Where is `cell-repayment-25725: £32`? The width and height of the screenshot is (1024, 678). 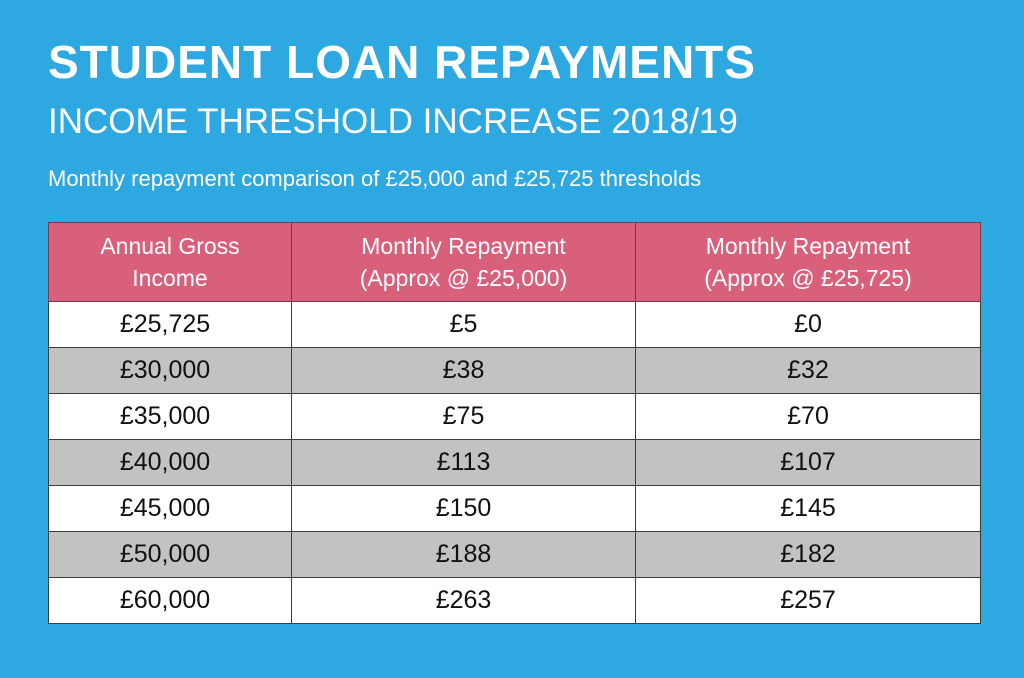
cell-repayment-25725: £32 is located at coordinates (808, 370).